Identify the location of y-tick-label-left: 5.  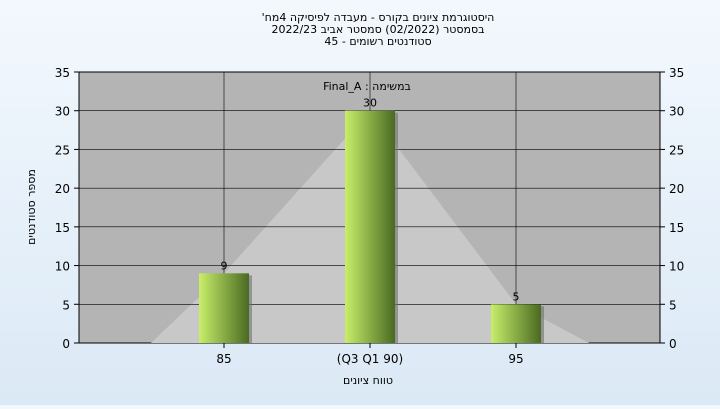
(66, 305).